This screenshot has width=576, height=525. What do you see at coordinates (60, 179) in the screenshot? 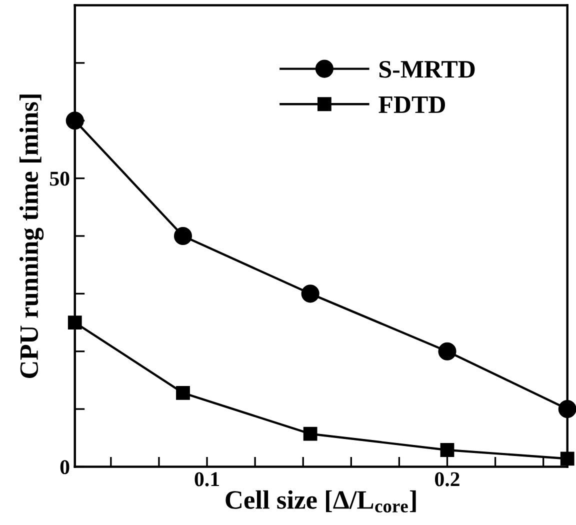
I see `y-tick-label: 50` at bounding box center [60, 179].